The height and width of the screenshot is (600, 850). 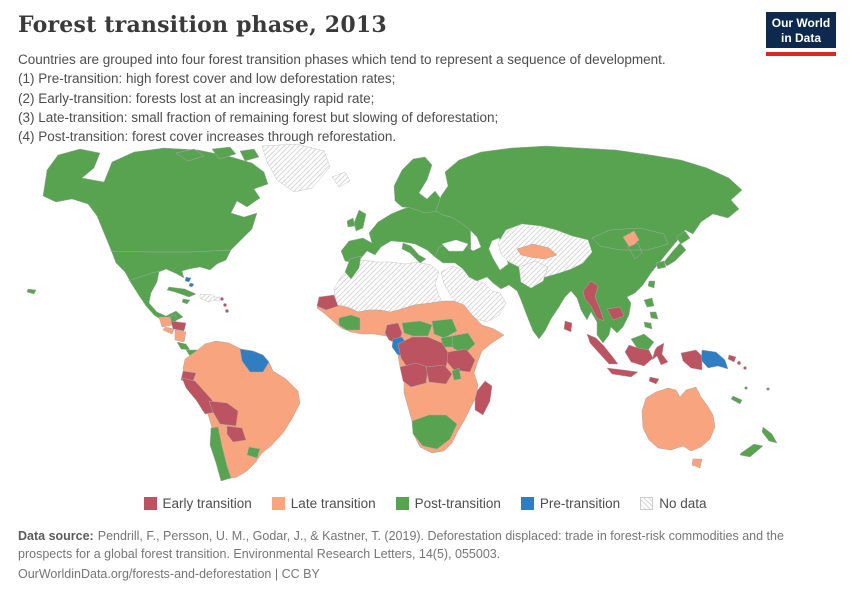 I want to click on data-source-label: Data source:, so click(x=56, y=536).